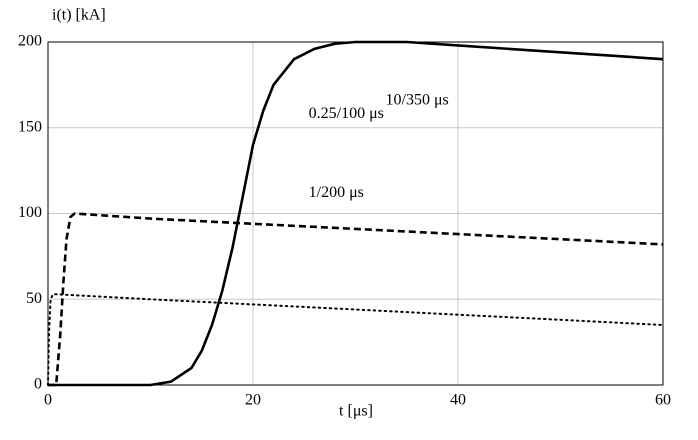  Describe the element at coordinates (34, 298) in the screenshot. I see `y-tick-label: 50` at that location.